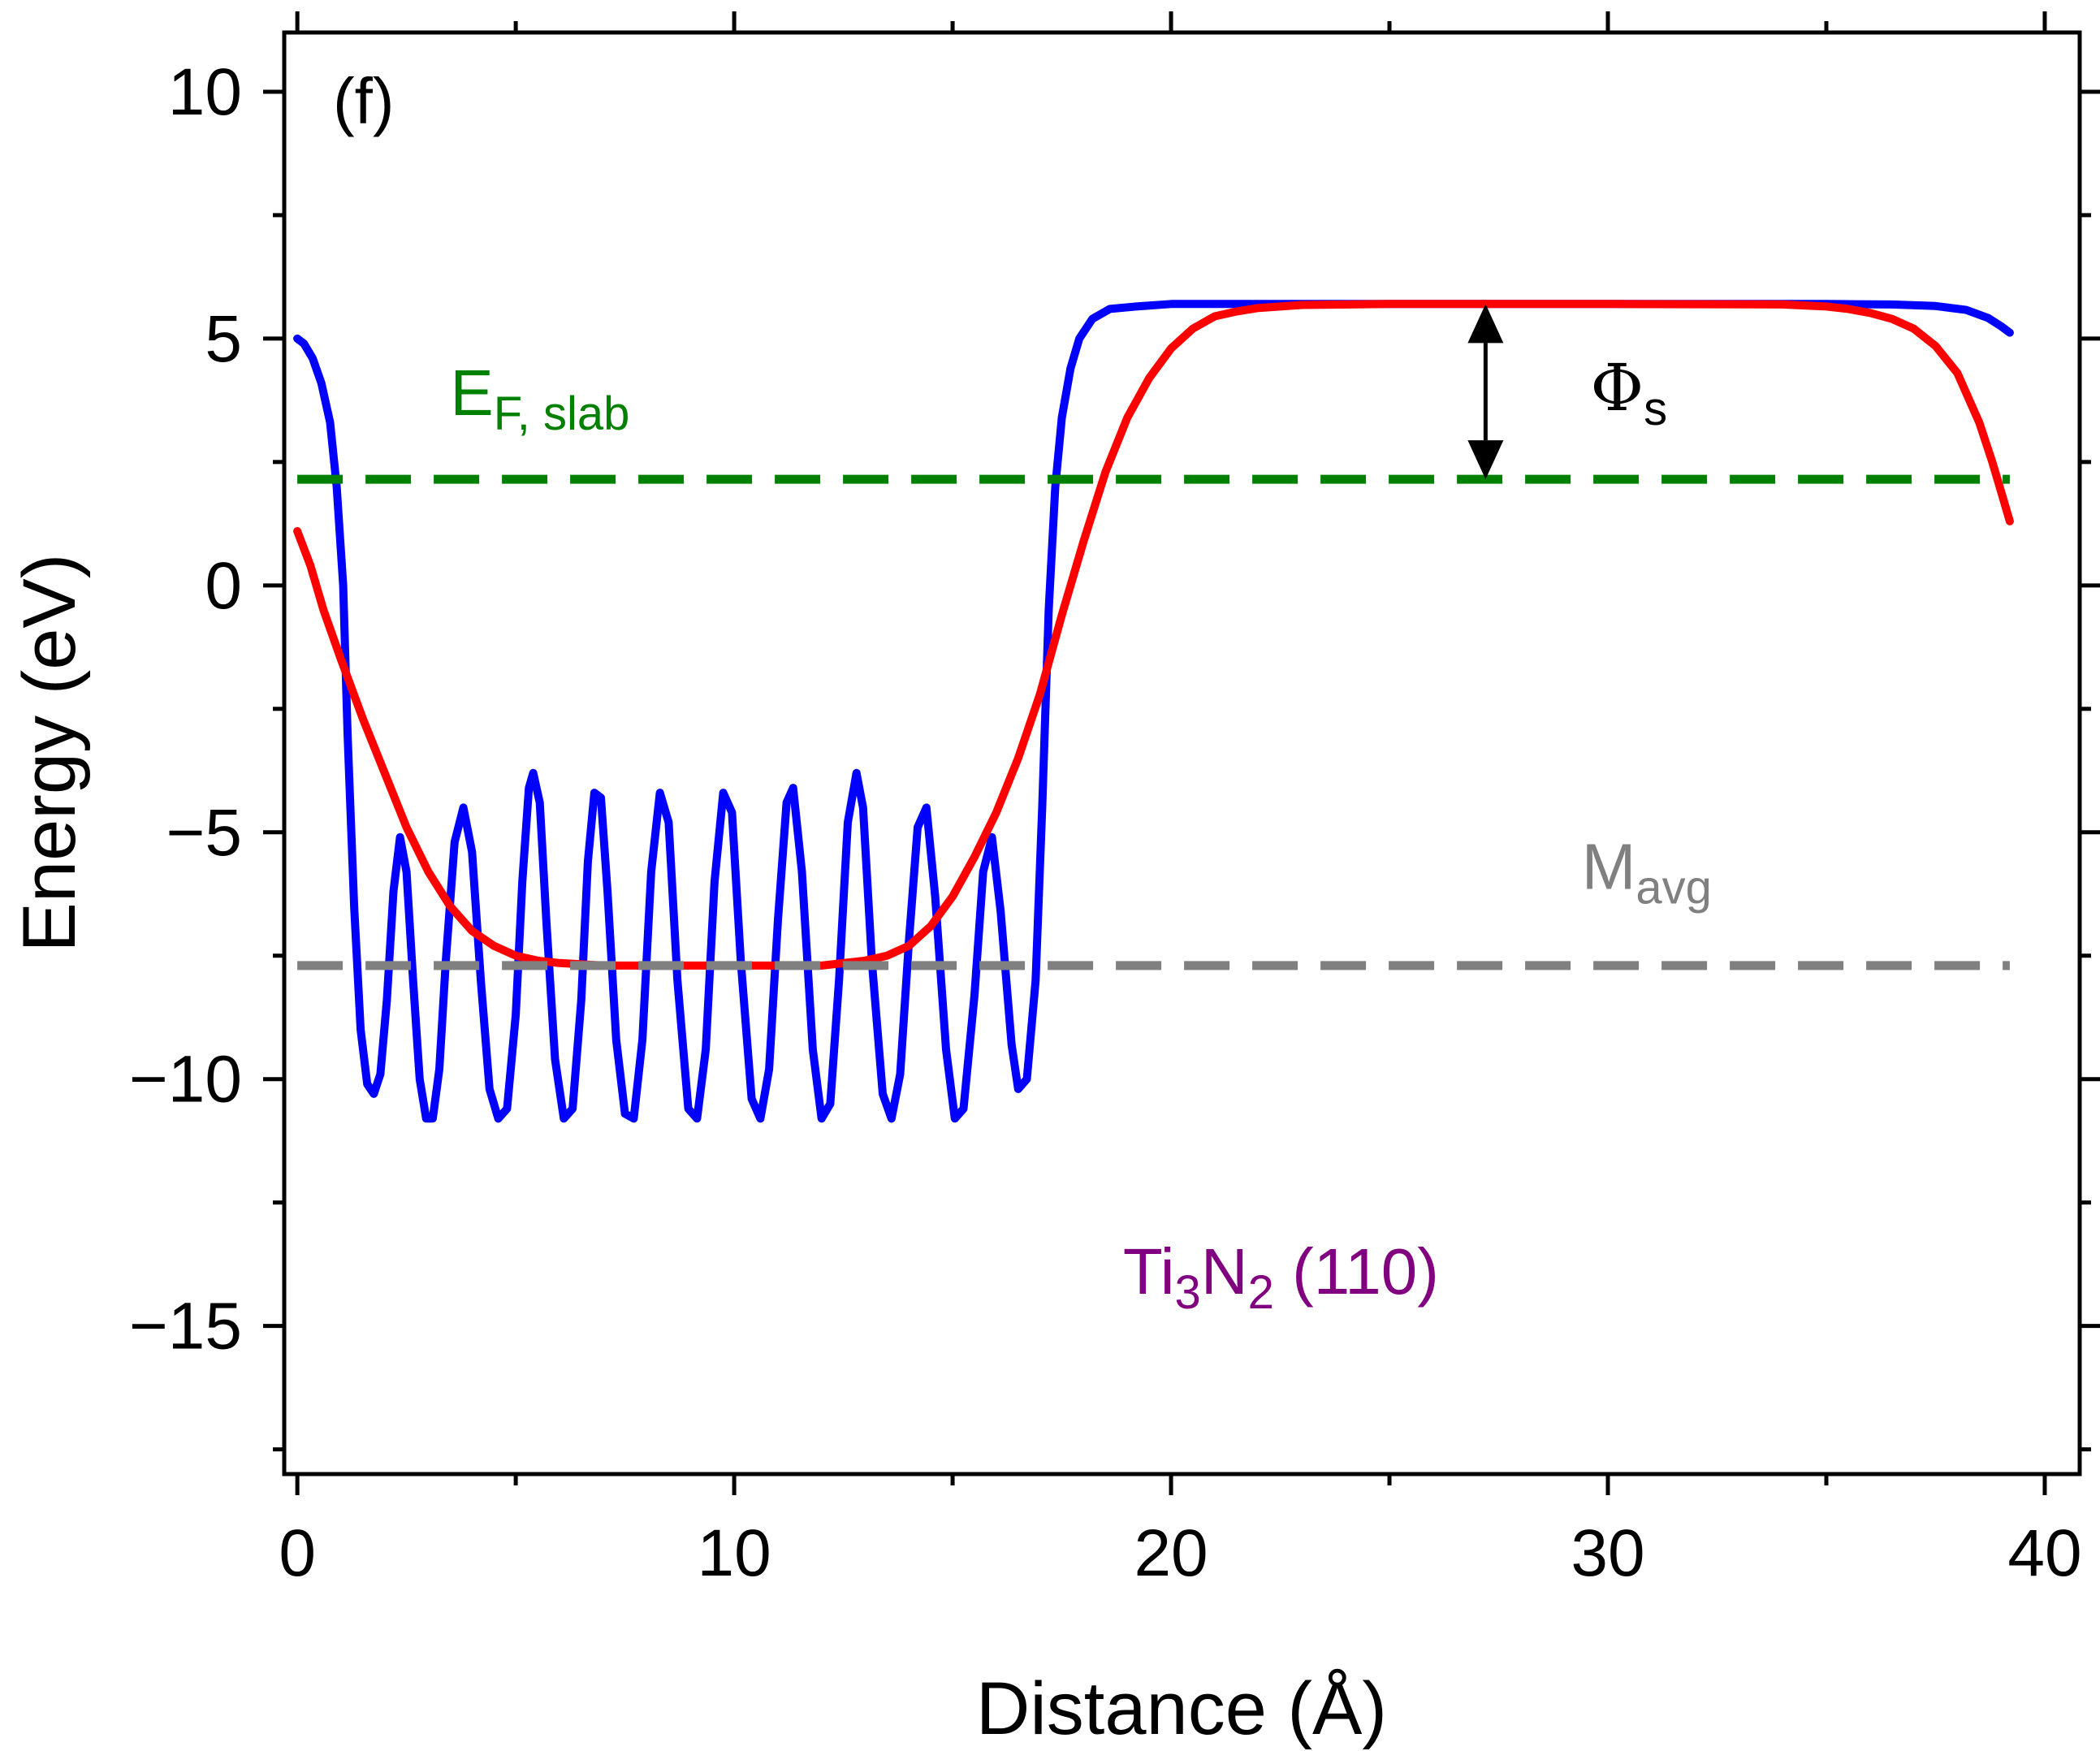  I want to click on arrow-head-top, so click(1486, 324).